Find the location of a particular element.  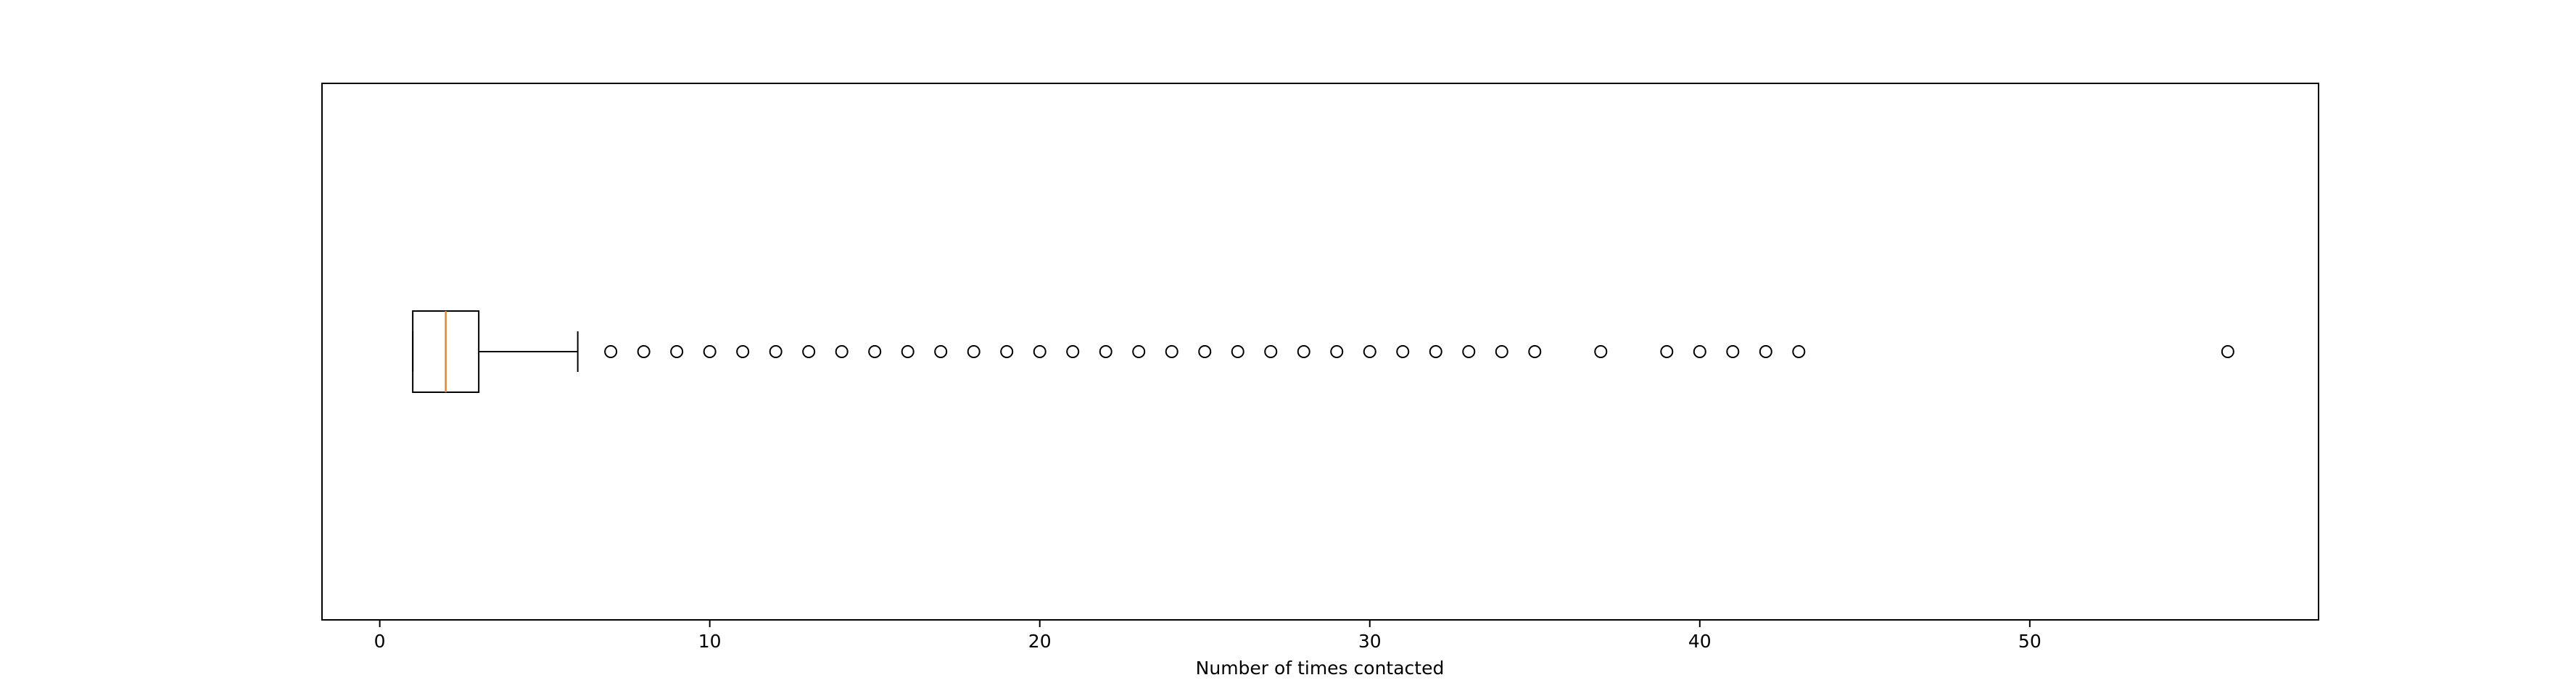

x-tick-label: 10 is located at coordinates (710, 641).